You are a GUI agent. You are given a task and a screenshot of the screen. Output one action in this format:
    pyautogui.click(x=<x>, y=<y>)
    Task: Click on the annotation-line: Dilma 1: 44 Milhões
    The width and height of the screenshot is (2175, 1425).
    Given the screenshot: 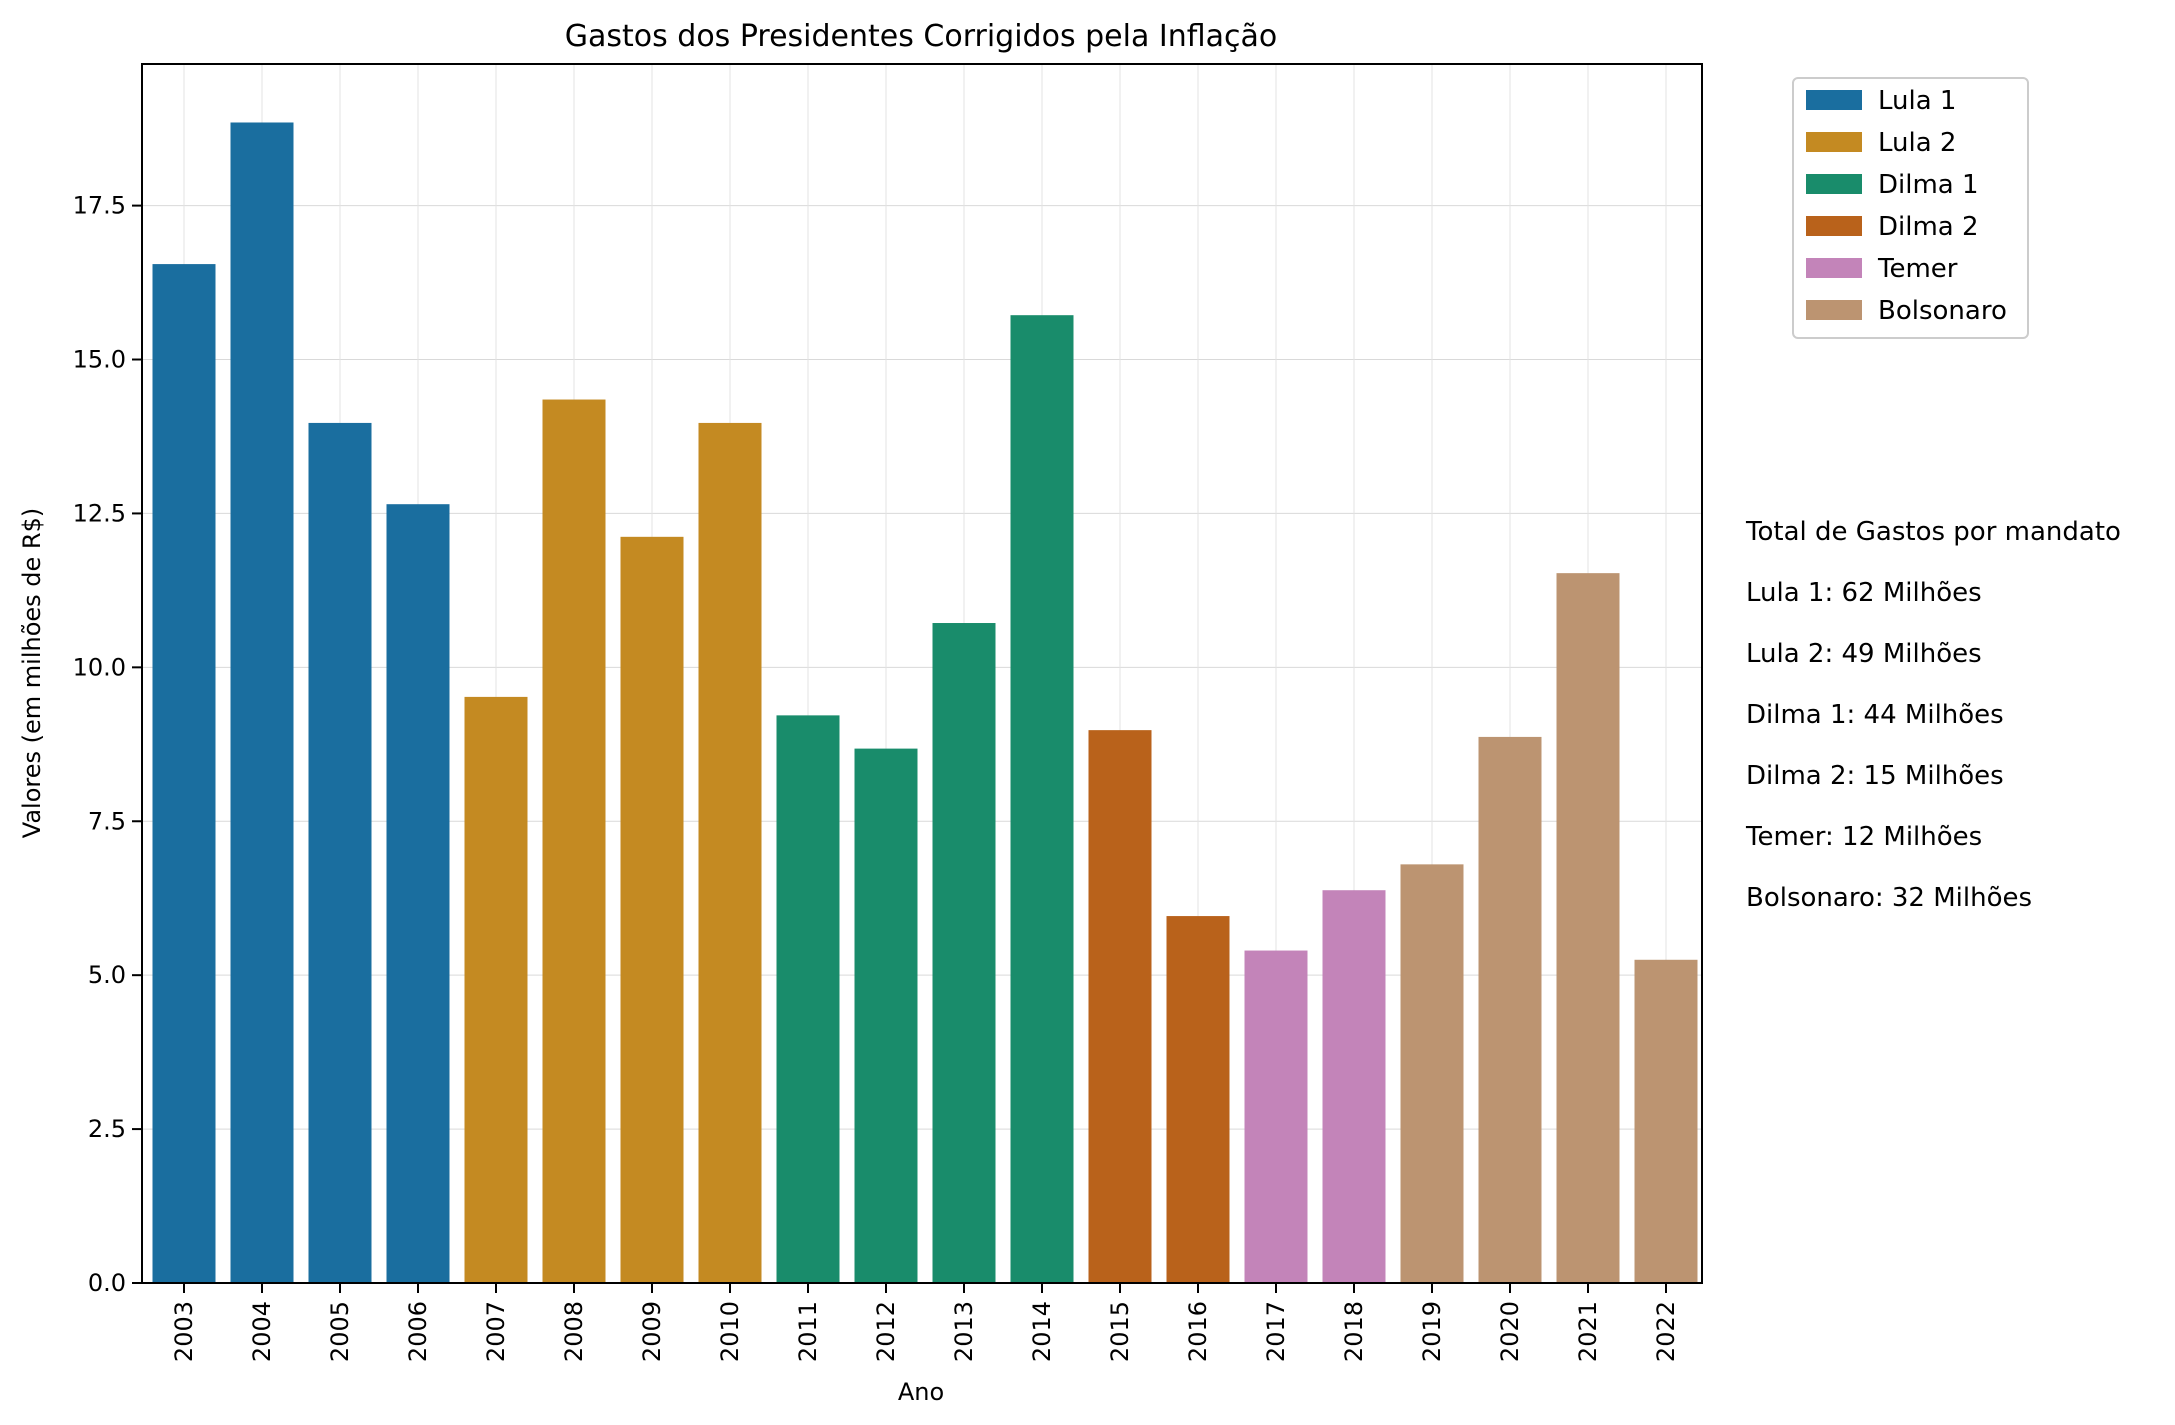 What is the action you would take?
    pyautogui.click(x=1875, y=715)
    